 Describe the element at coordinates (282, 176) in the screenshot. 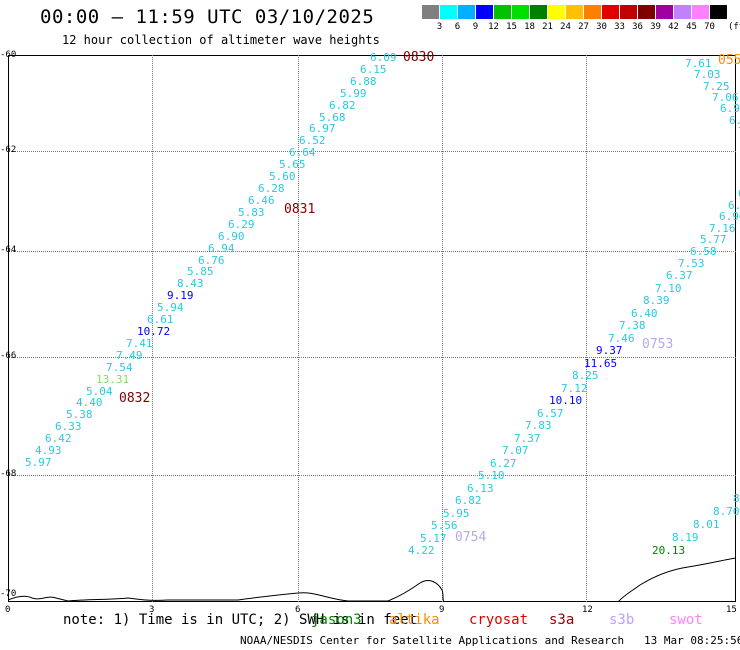

I see `swh-value-label: 5.60` at that location.